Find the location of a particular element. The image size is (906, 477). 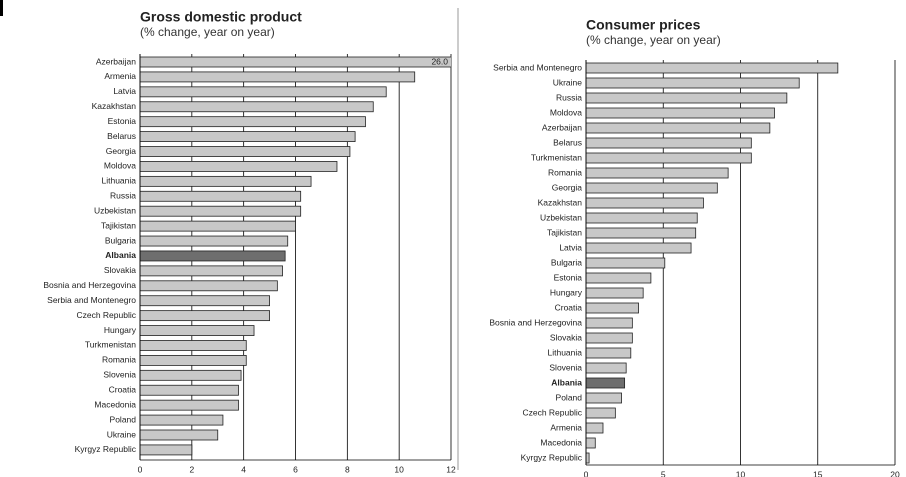

x-tick-label: 8 is located at coordinates (347, 469).